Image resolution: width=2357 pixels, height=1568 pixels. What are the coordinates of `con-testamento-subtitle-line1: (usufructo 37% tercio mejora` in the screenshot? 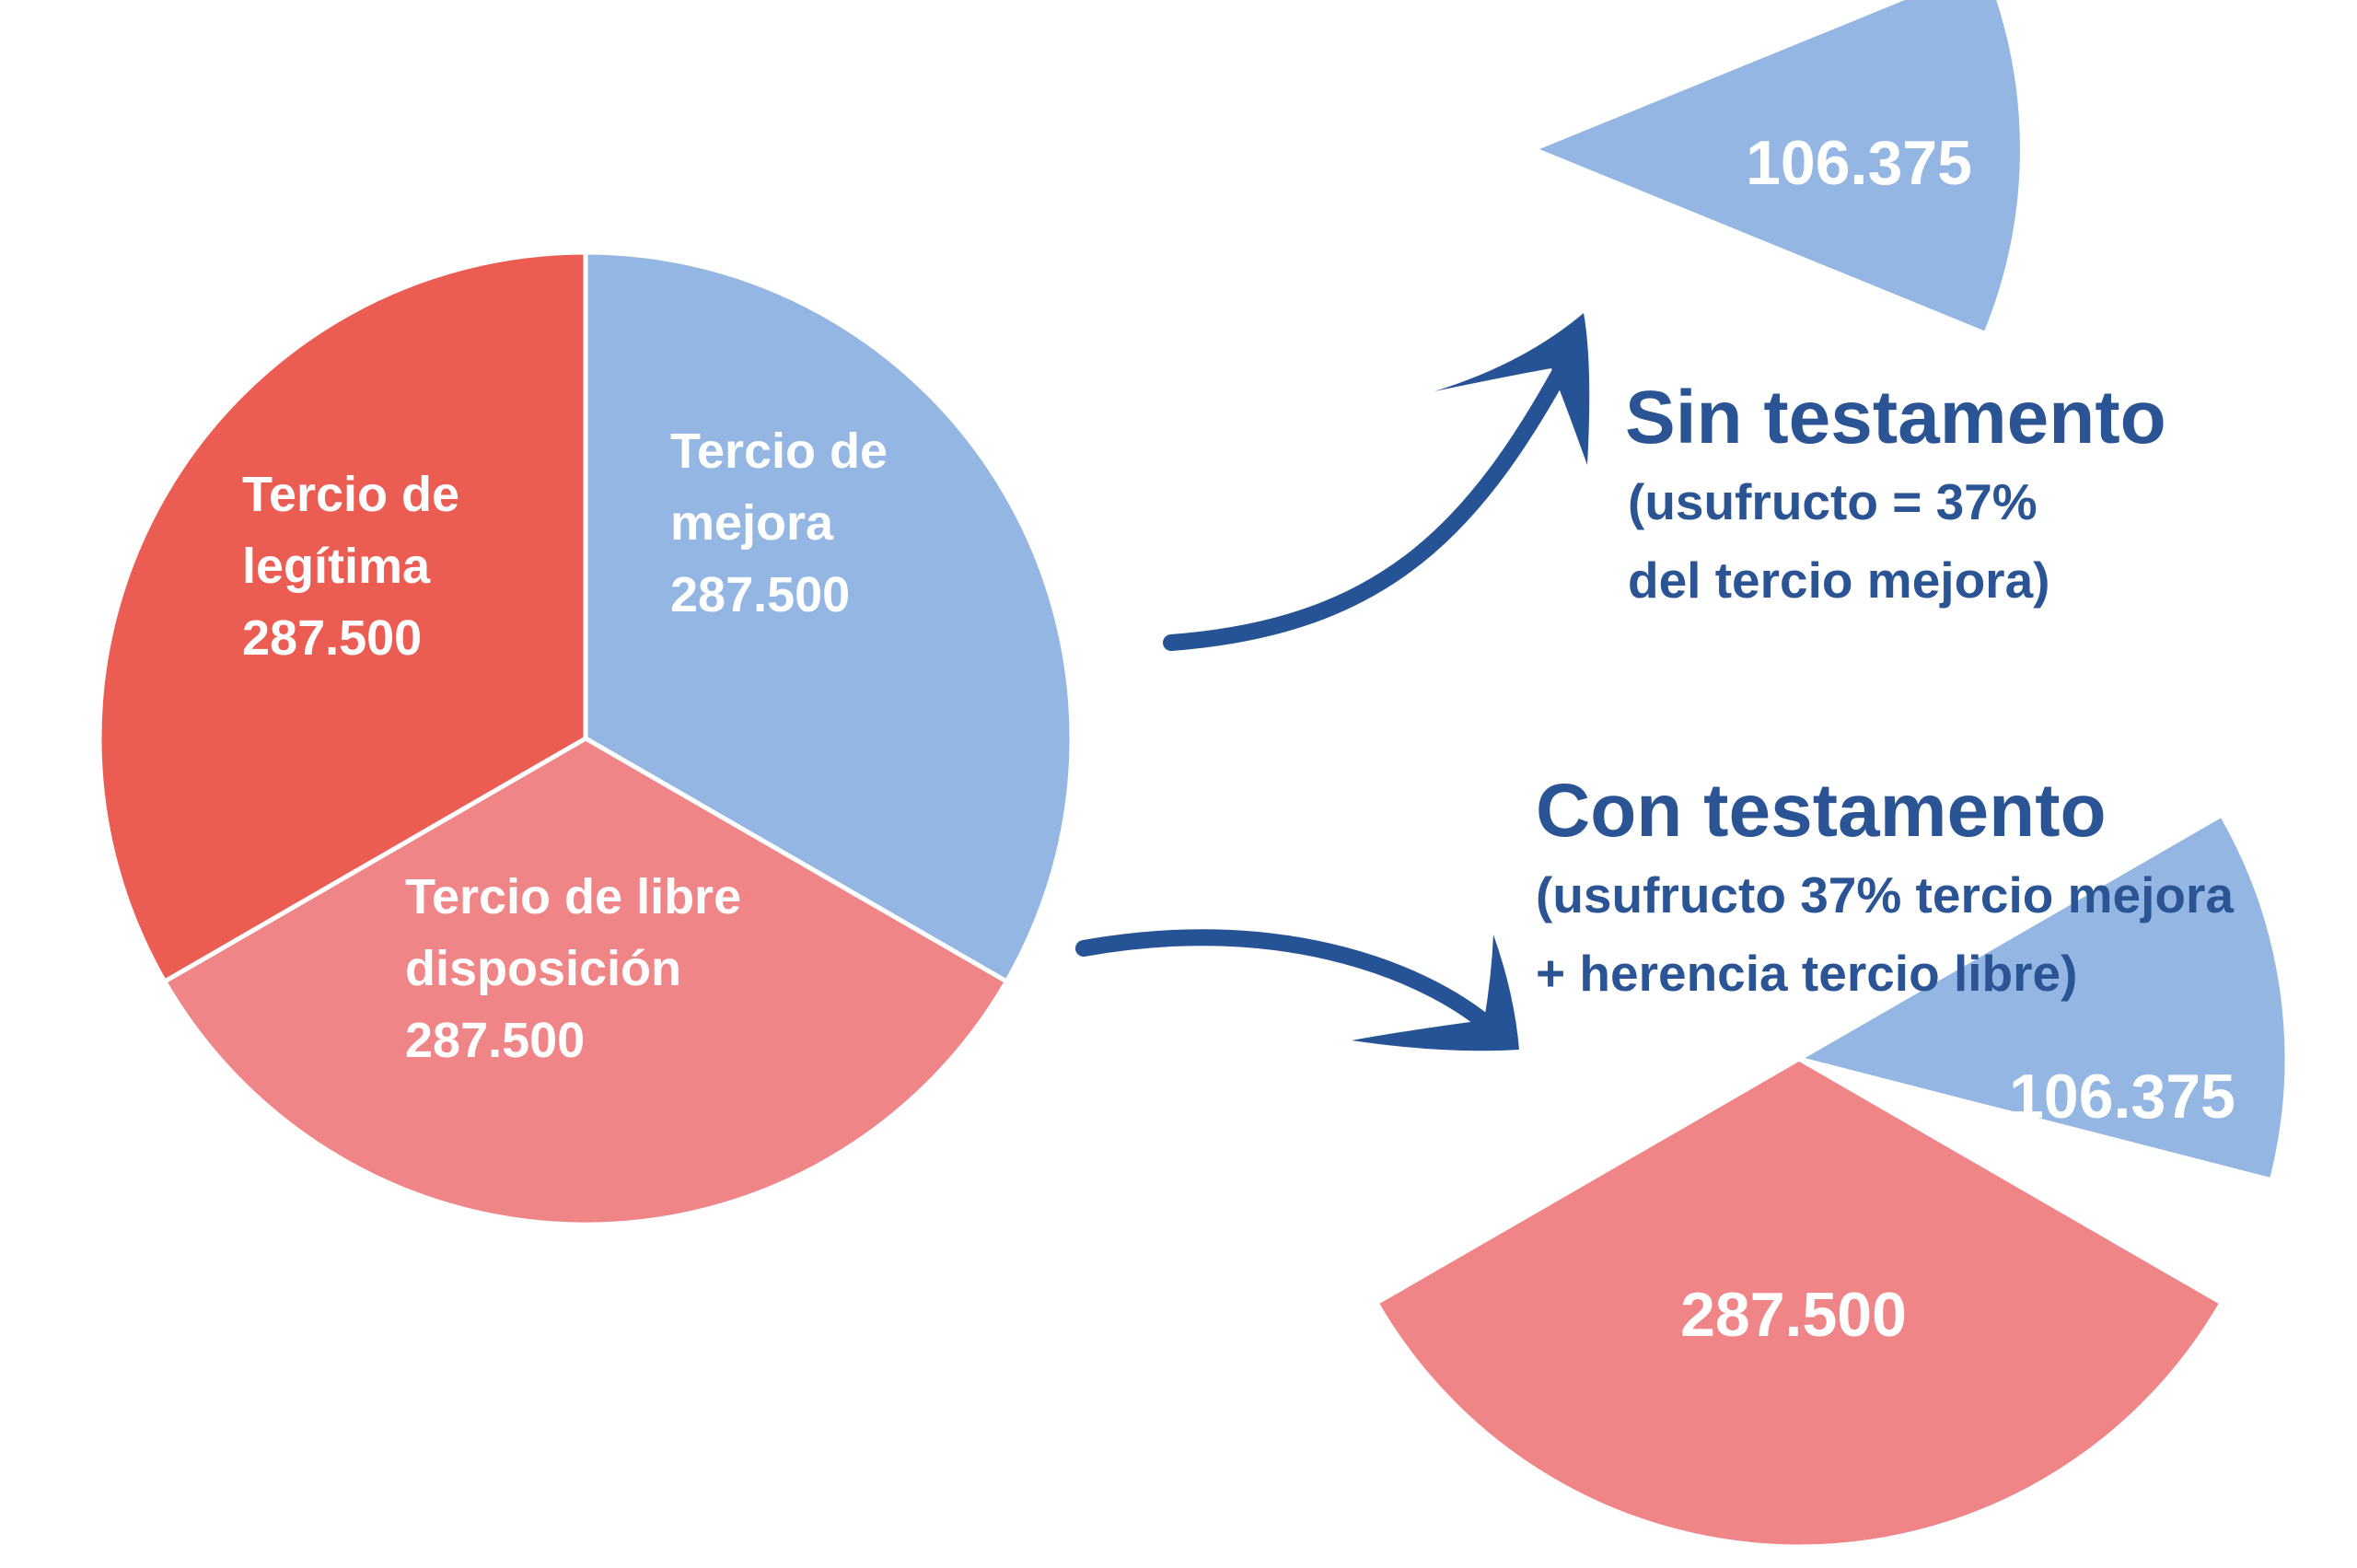 It's located at (1885, 894).